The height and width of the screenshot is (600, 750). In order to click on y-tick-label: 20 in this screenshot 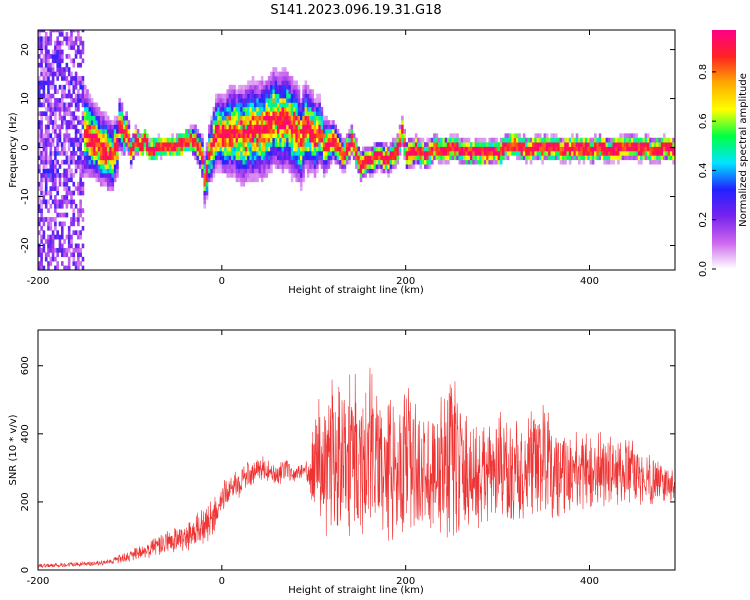, I will do `click(25, 49)`.